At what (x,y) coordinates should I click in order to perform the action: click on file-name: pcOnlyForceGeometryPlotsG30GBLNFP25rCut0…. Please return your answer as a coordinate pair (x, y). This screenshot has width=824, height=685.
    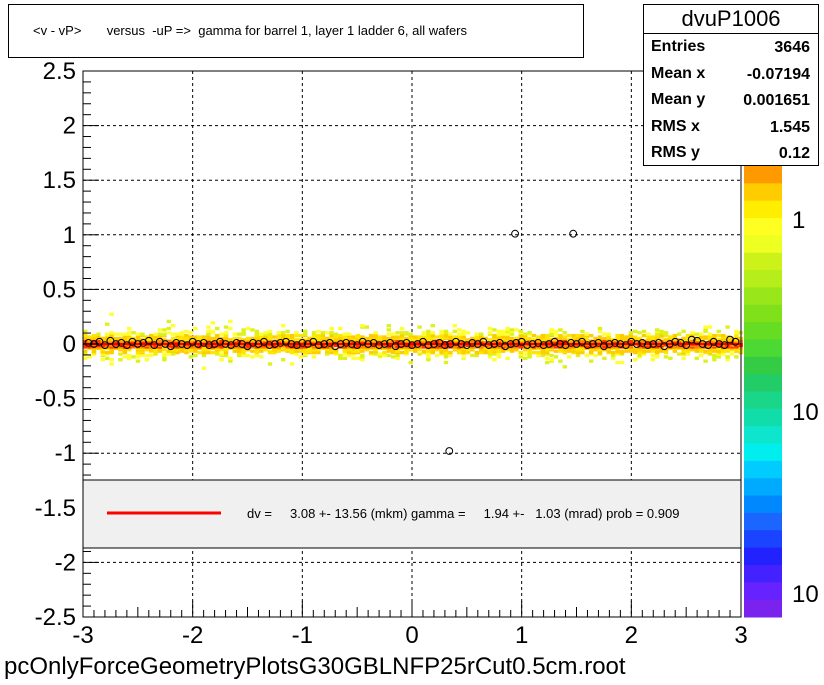
    Looking at the image, I should click on (315, 666).